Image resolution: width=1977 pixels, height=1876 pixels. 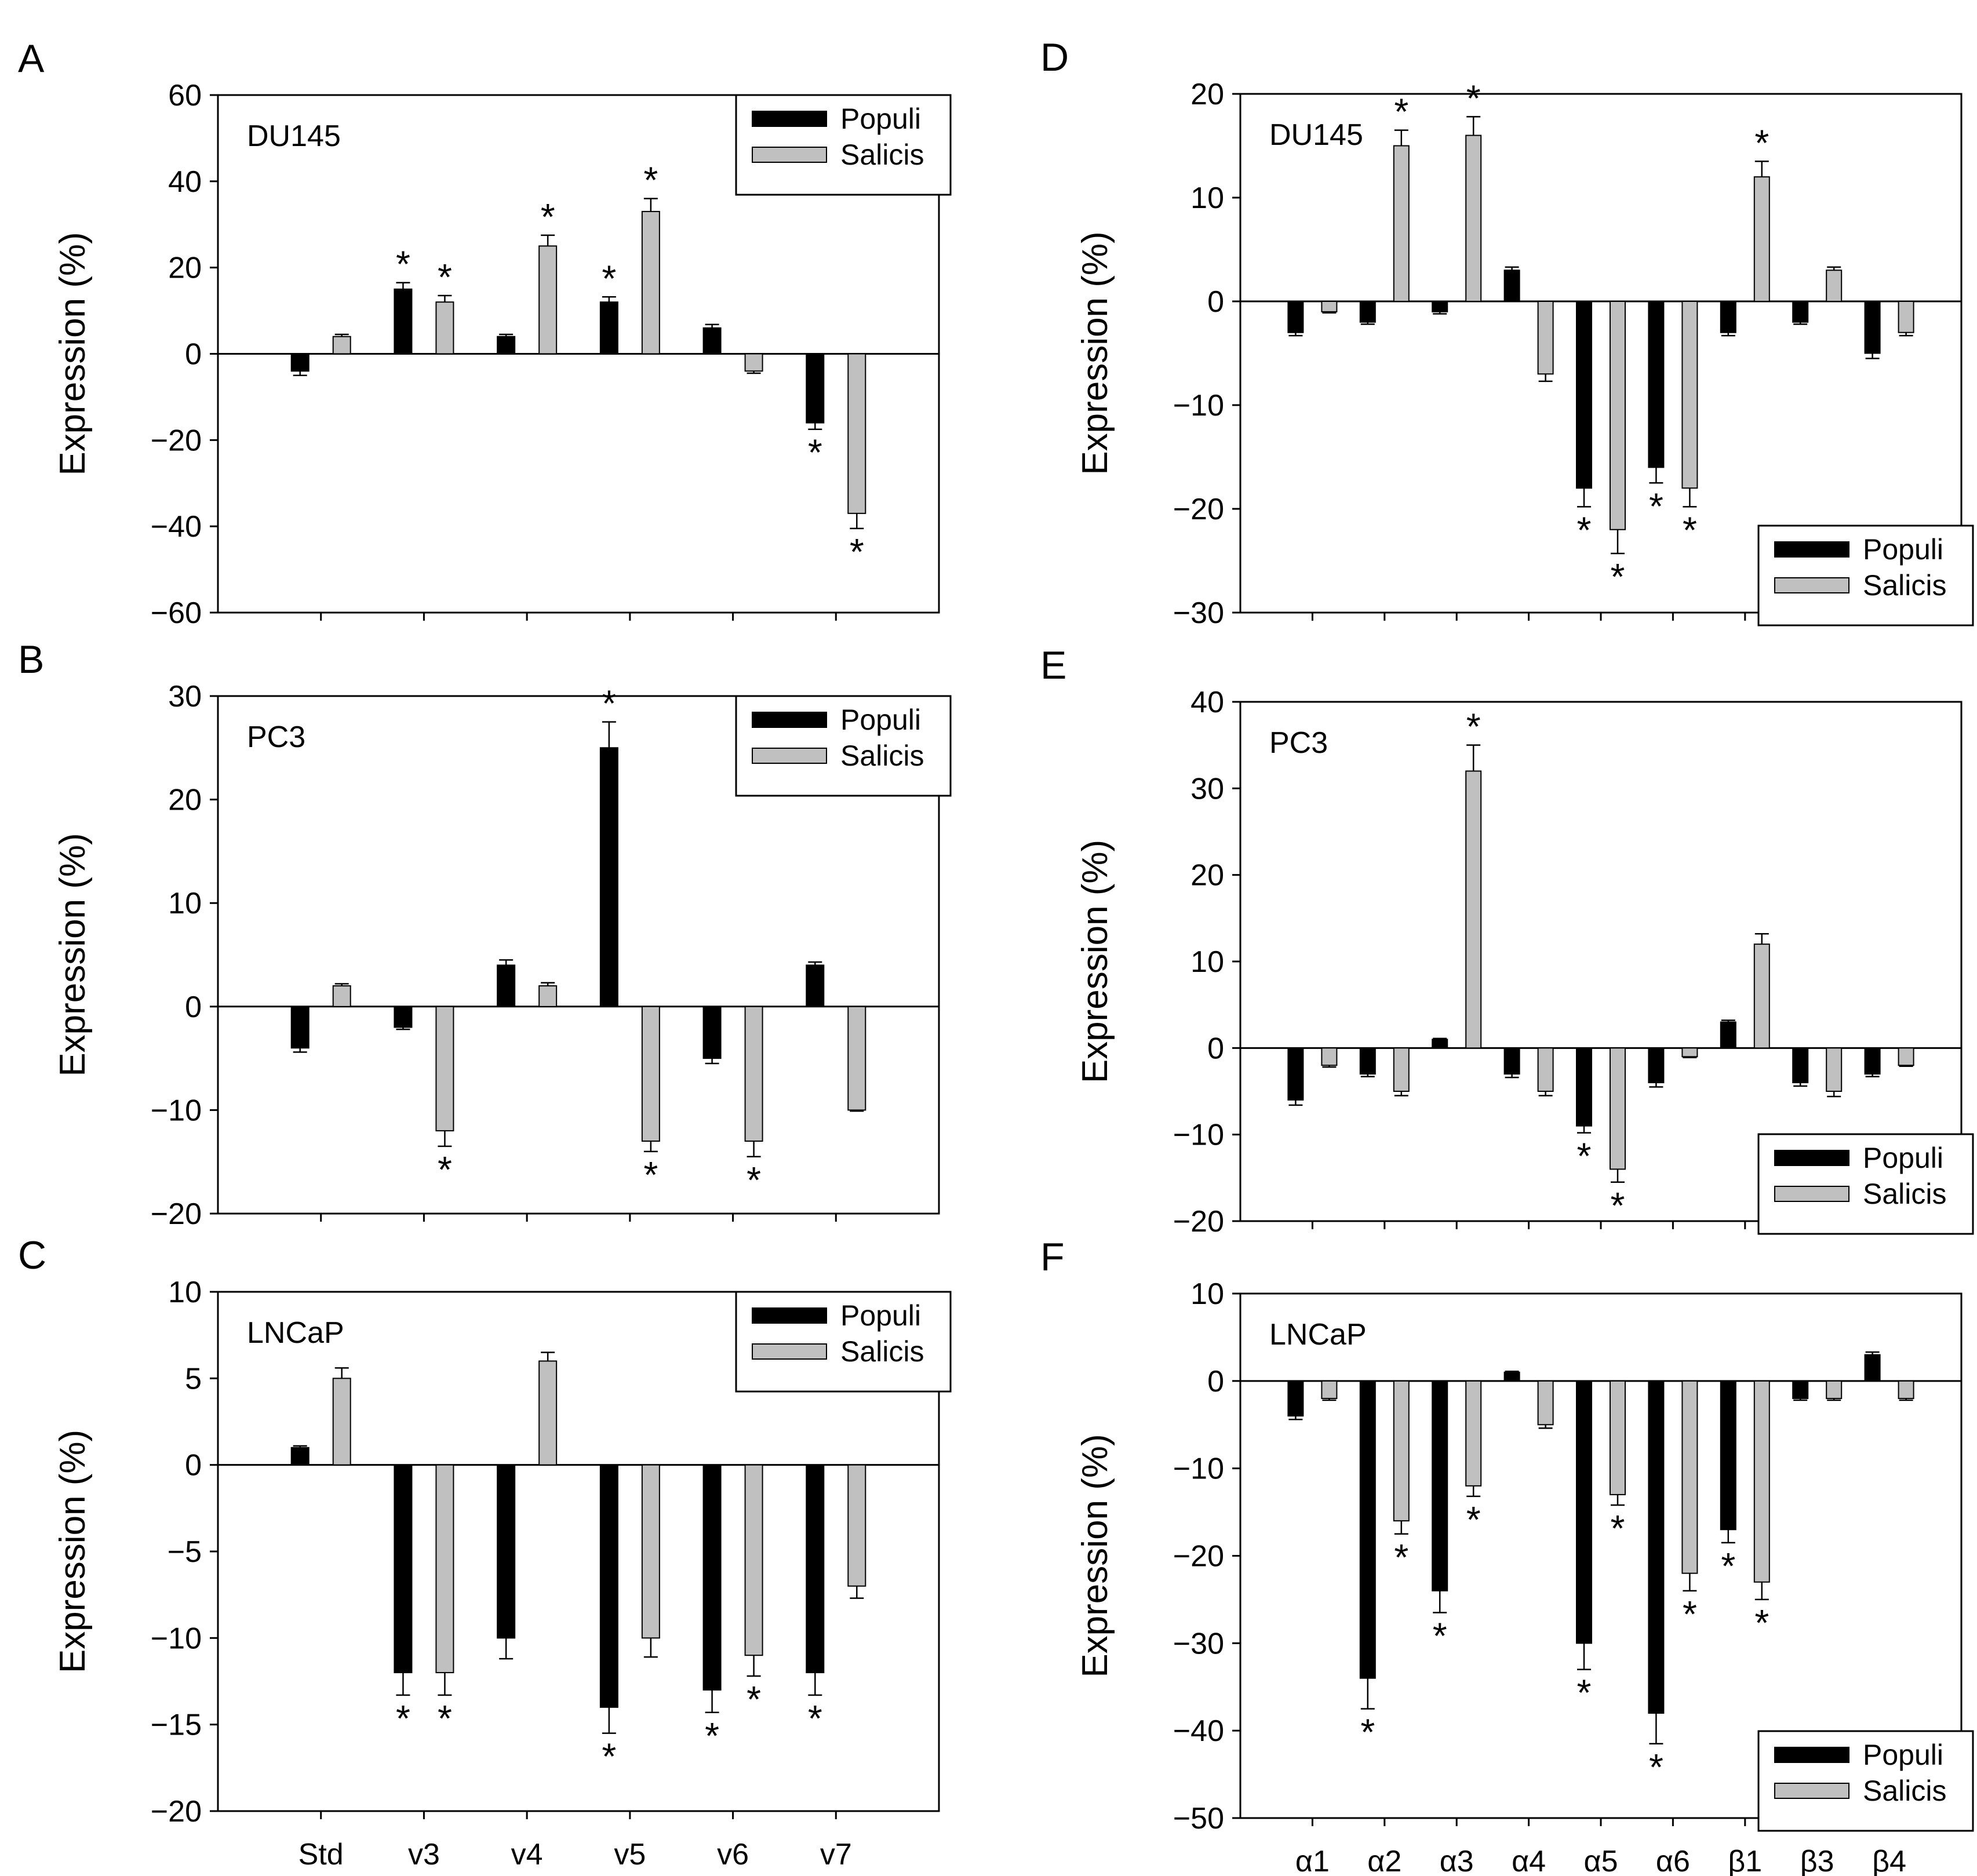 What do you see at coordinates (1889, 1861) in the screenshot?
I see `x-tick-label: β4` at bounding box center [1889, 1861].